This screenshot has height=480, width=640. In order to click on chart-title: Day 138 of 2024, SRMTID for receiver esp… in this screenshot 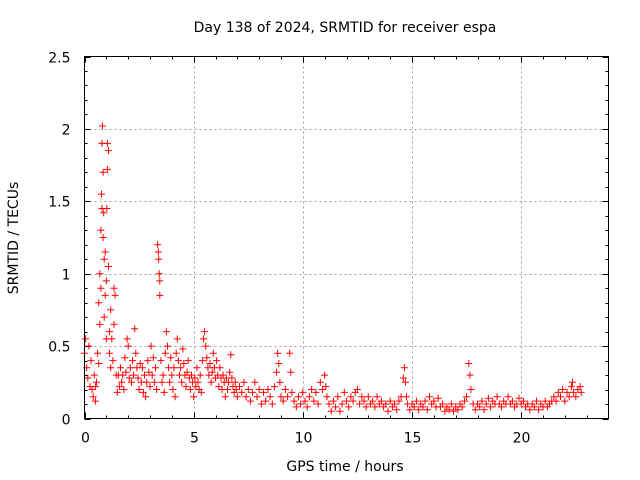, I will do `click(345, 28)`.